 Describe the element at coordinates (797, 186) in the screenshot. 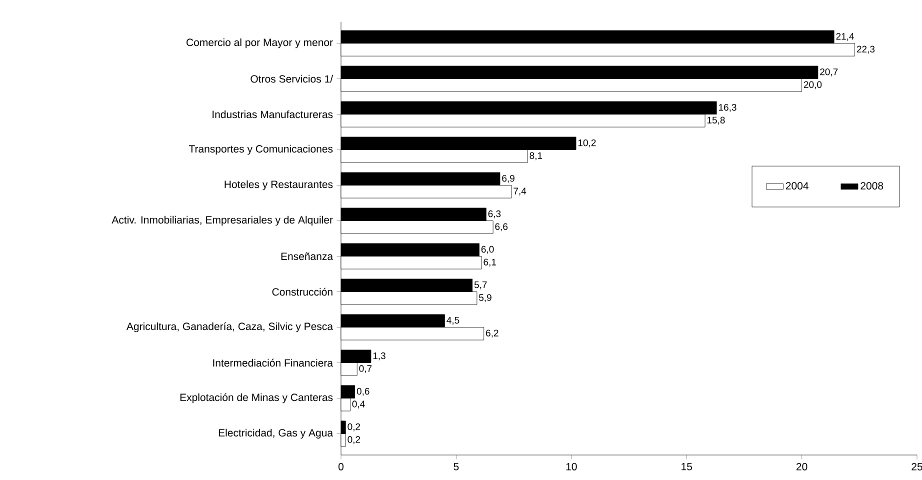

I see `legend-label: 2004` at that location.